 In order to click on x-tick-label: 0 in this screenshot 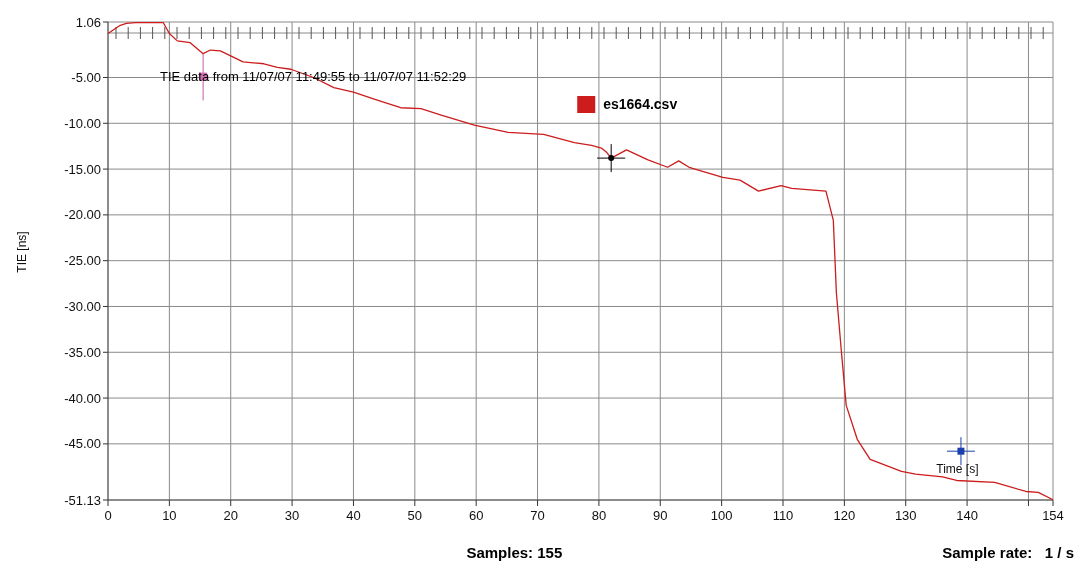, I will do `click(108, 515)`.